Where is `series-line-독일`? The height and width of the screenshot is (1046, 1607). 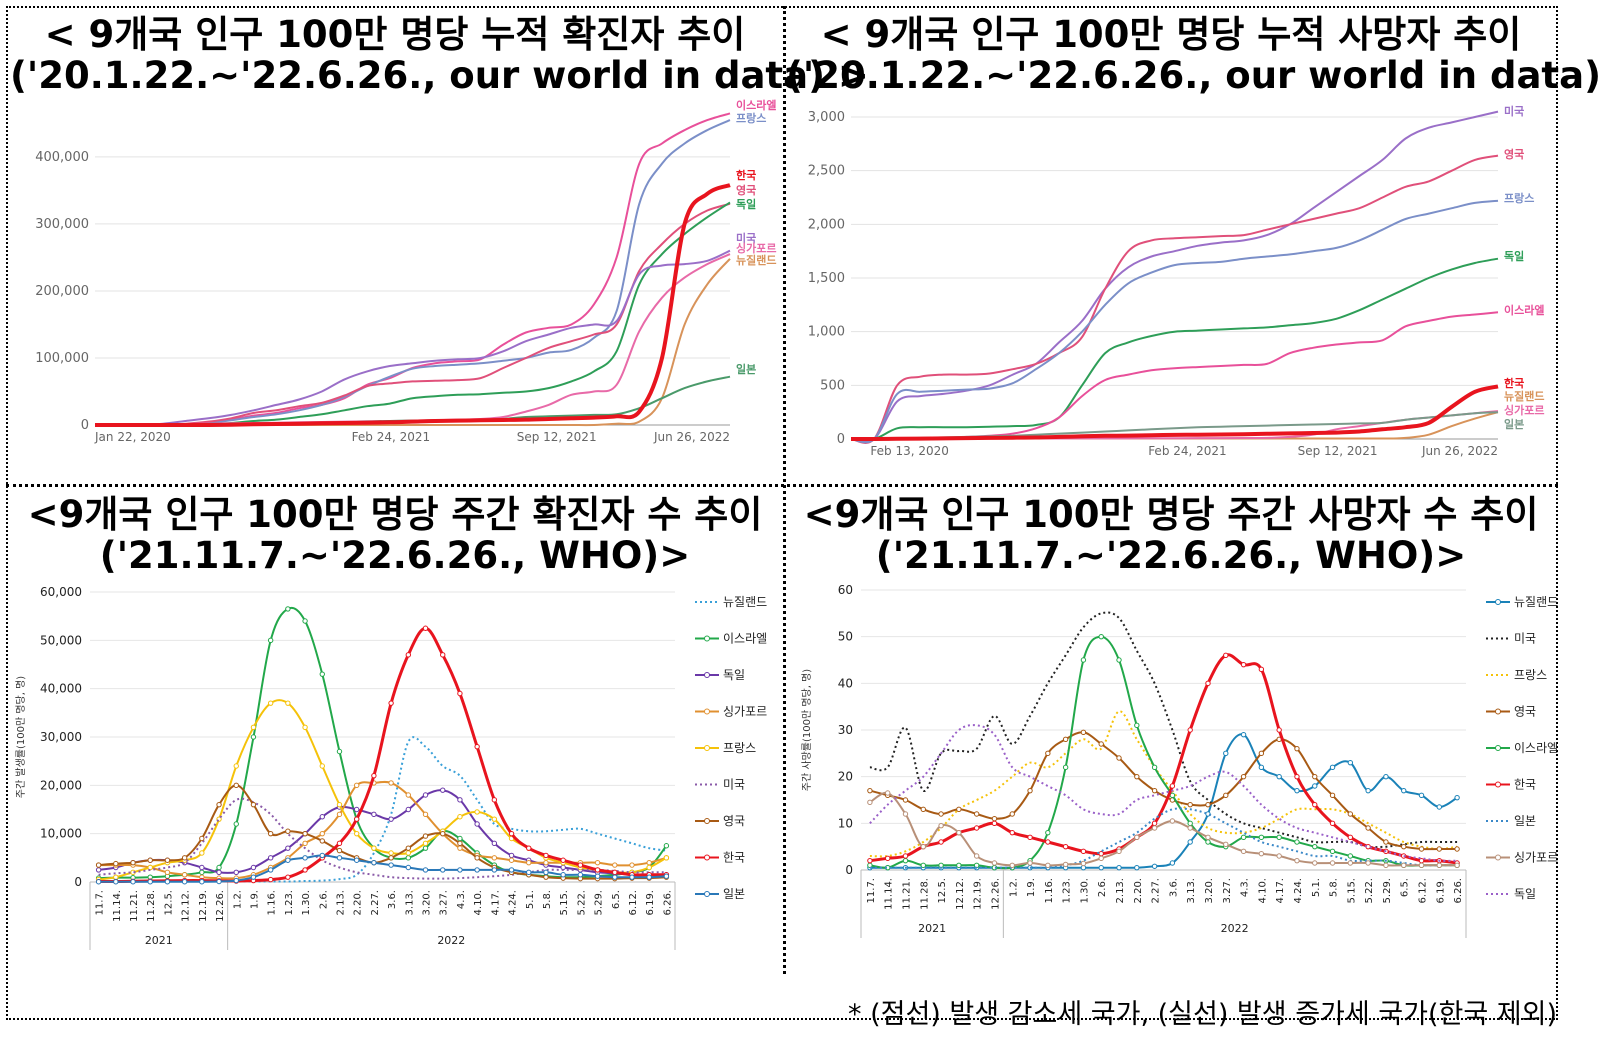 series-line-독일 is located at coordinates (413, 314).